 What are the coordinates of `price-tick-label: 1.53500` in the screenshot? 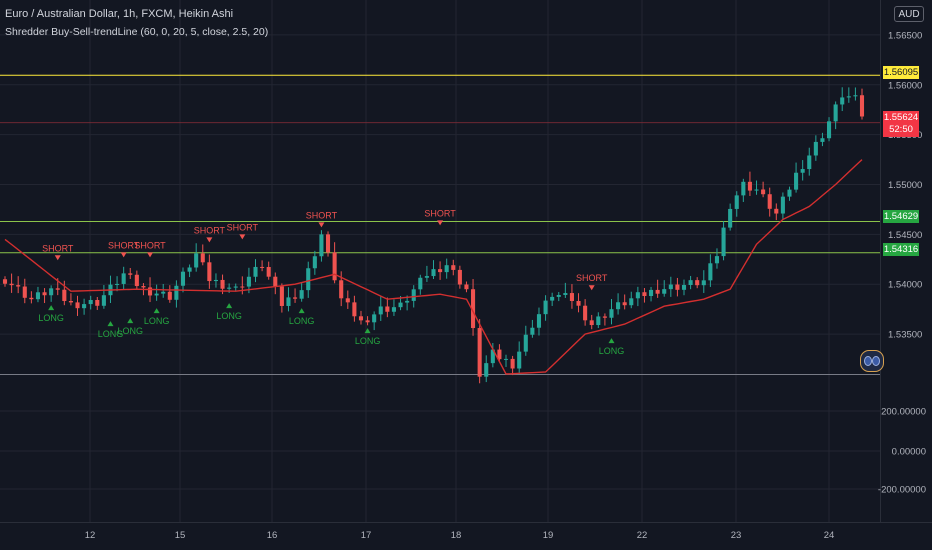 It's located at (905, 335).